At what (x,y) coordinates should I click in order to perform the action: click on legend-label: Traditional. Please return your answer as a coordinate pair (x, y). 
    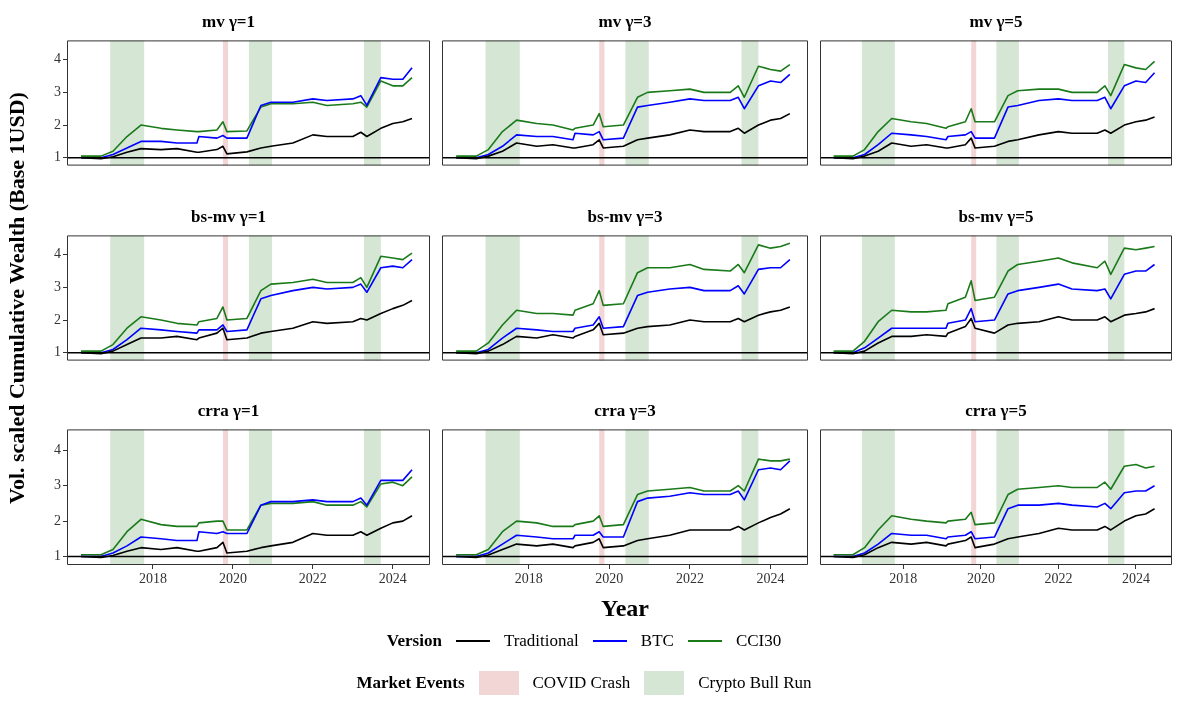
    Looking at the image, I should click on (541, 641).